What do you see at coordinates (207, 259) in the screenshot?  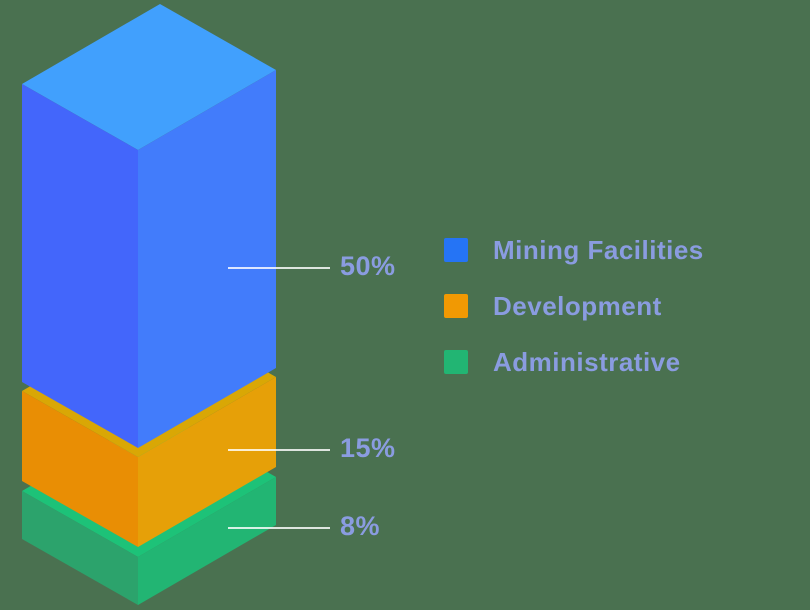 I see `mining-facilities-right-face` at bounding box center [207, 259].